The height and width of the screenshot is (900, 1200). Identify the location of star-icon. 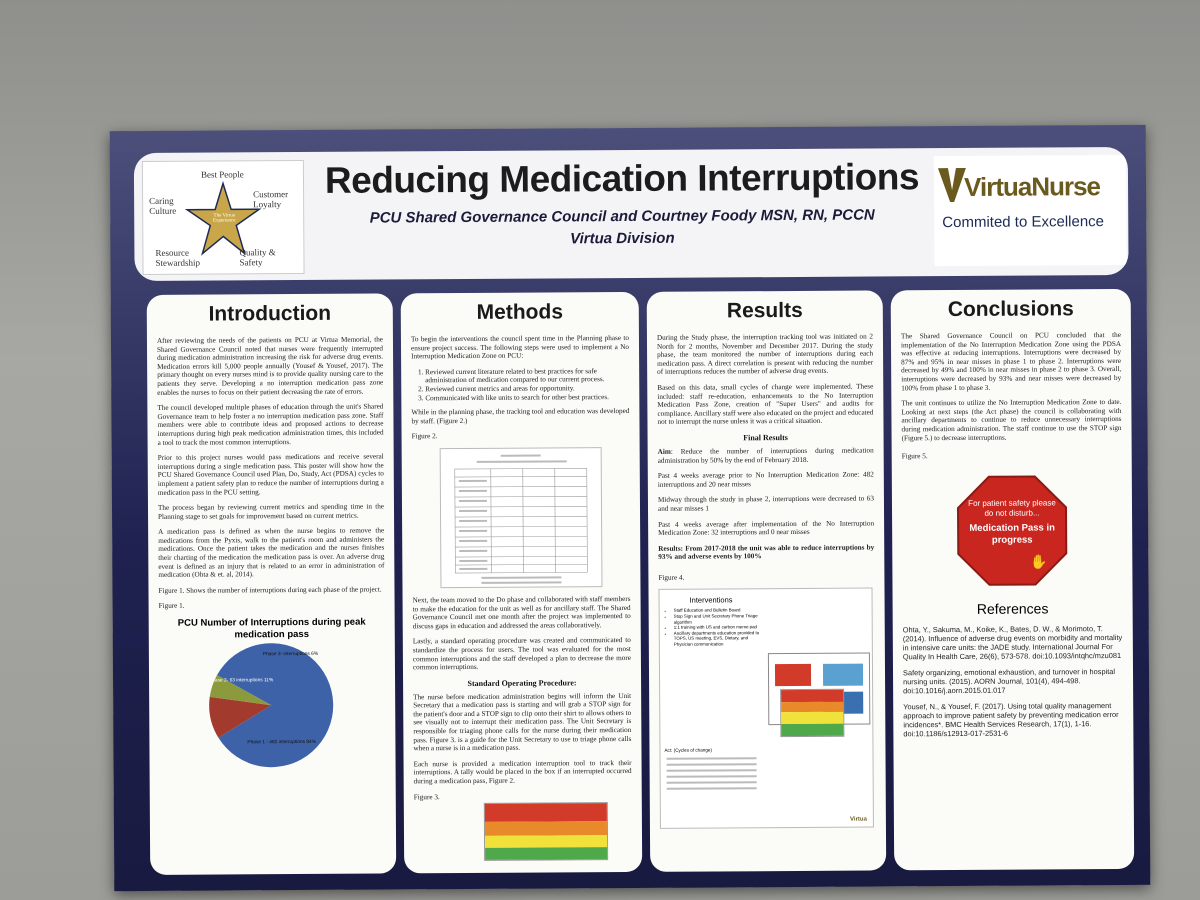
(223, 218).